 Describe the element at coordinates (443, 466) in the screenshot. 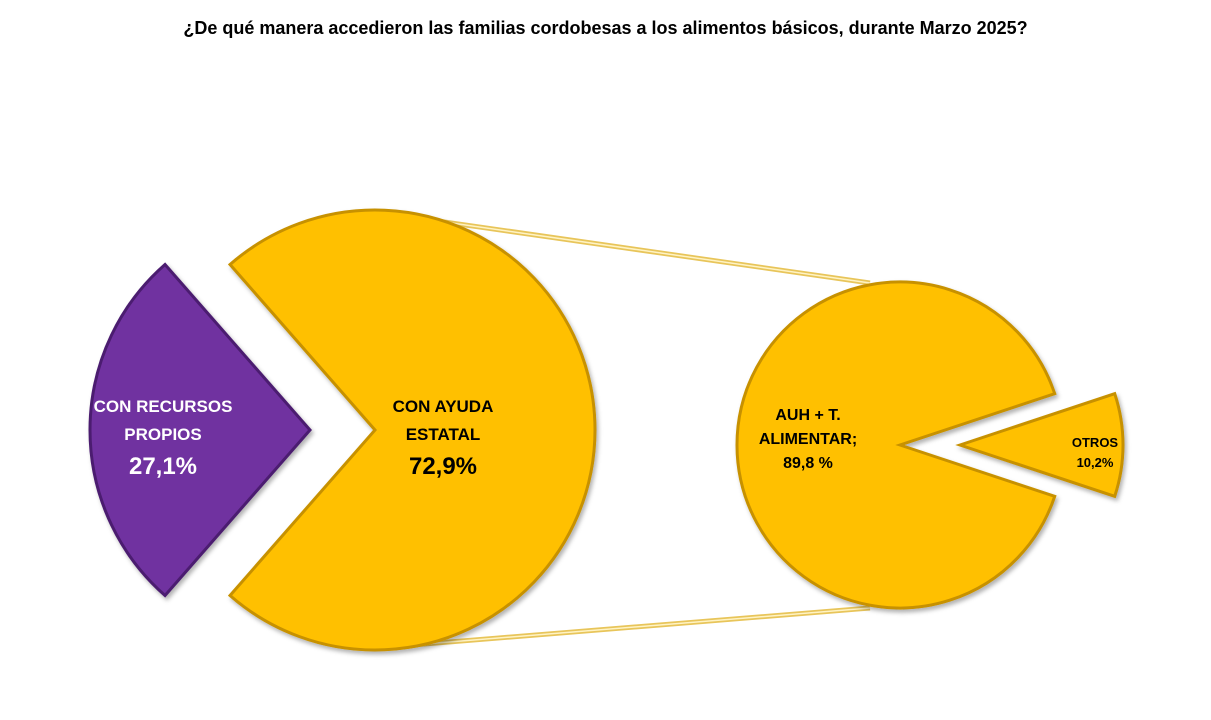

I see `slice-label-text: 72,9%` at that location.